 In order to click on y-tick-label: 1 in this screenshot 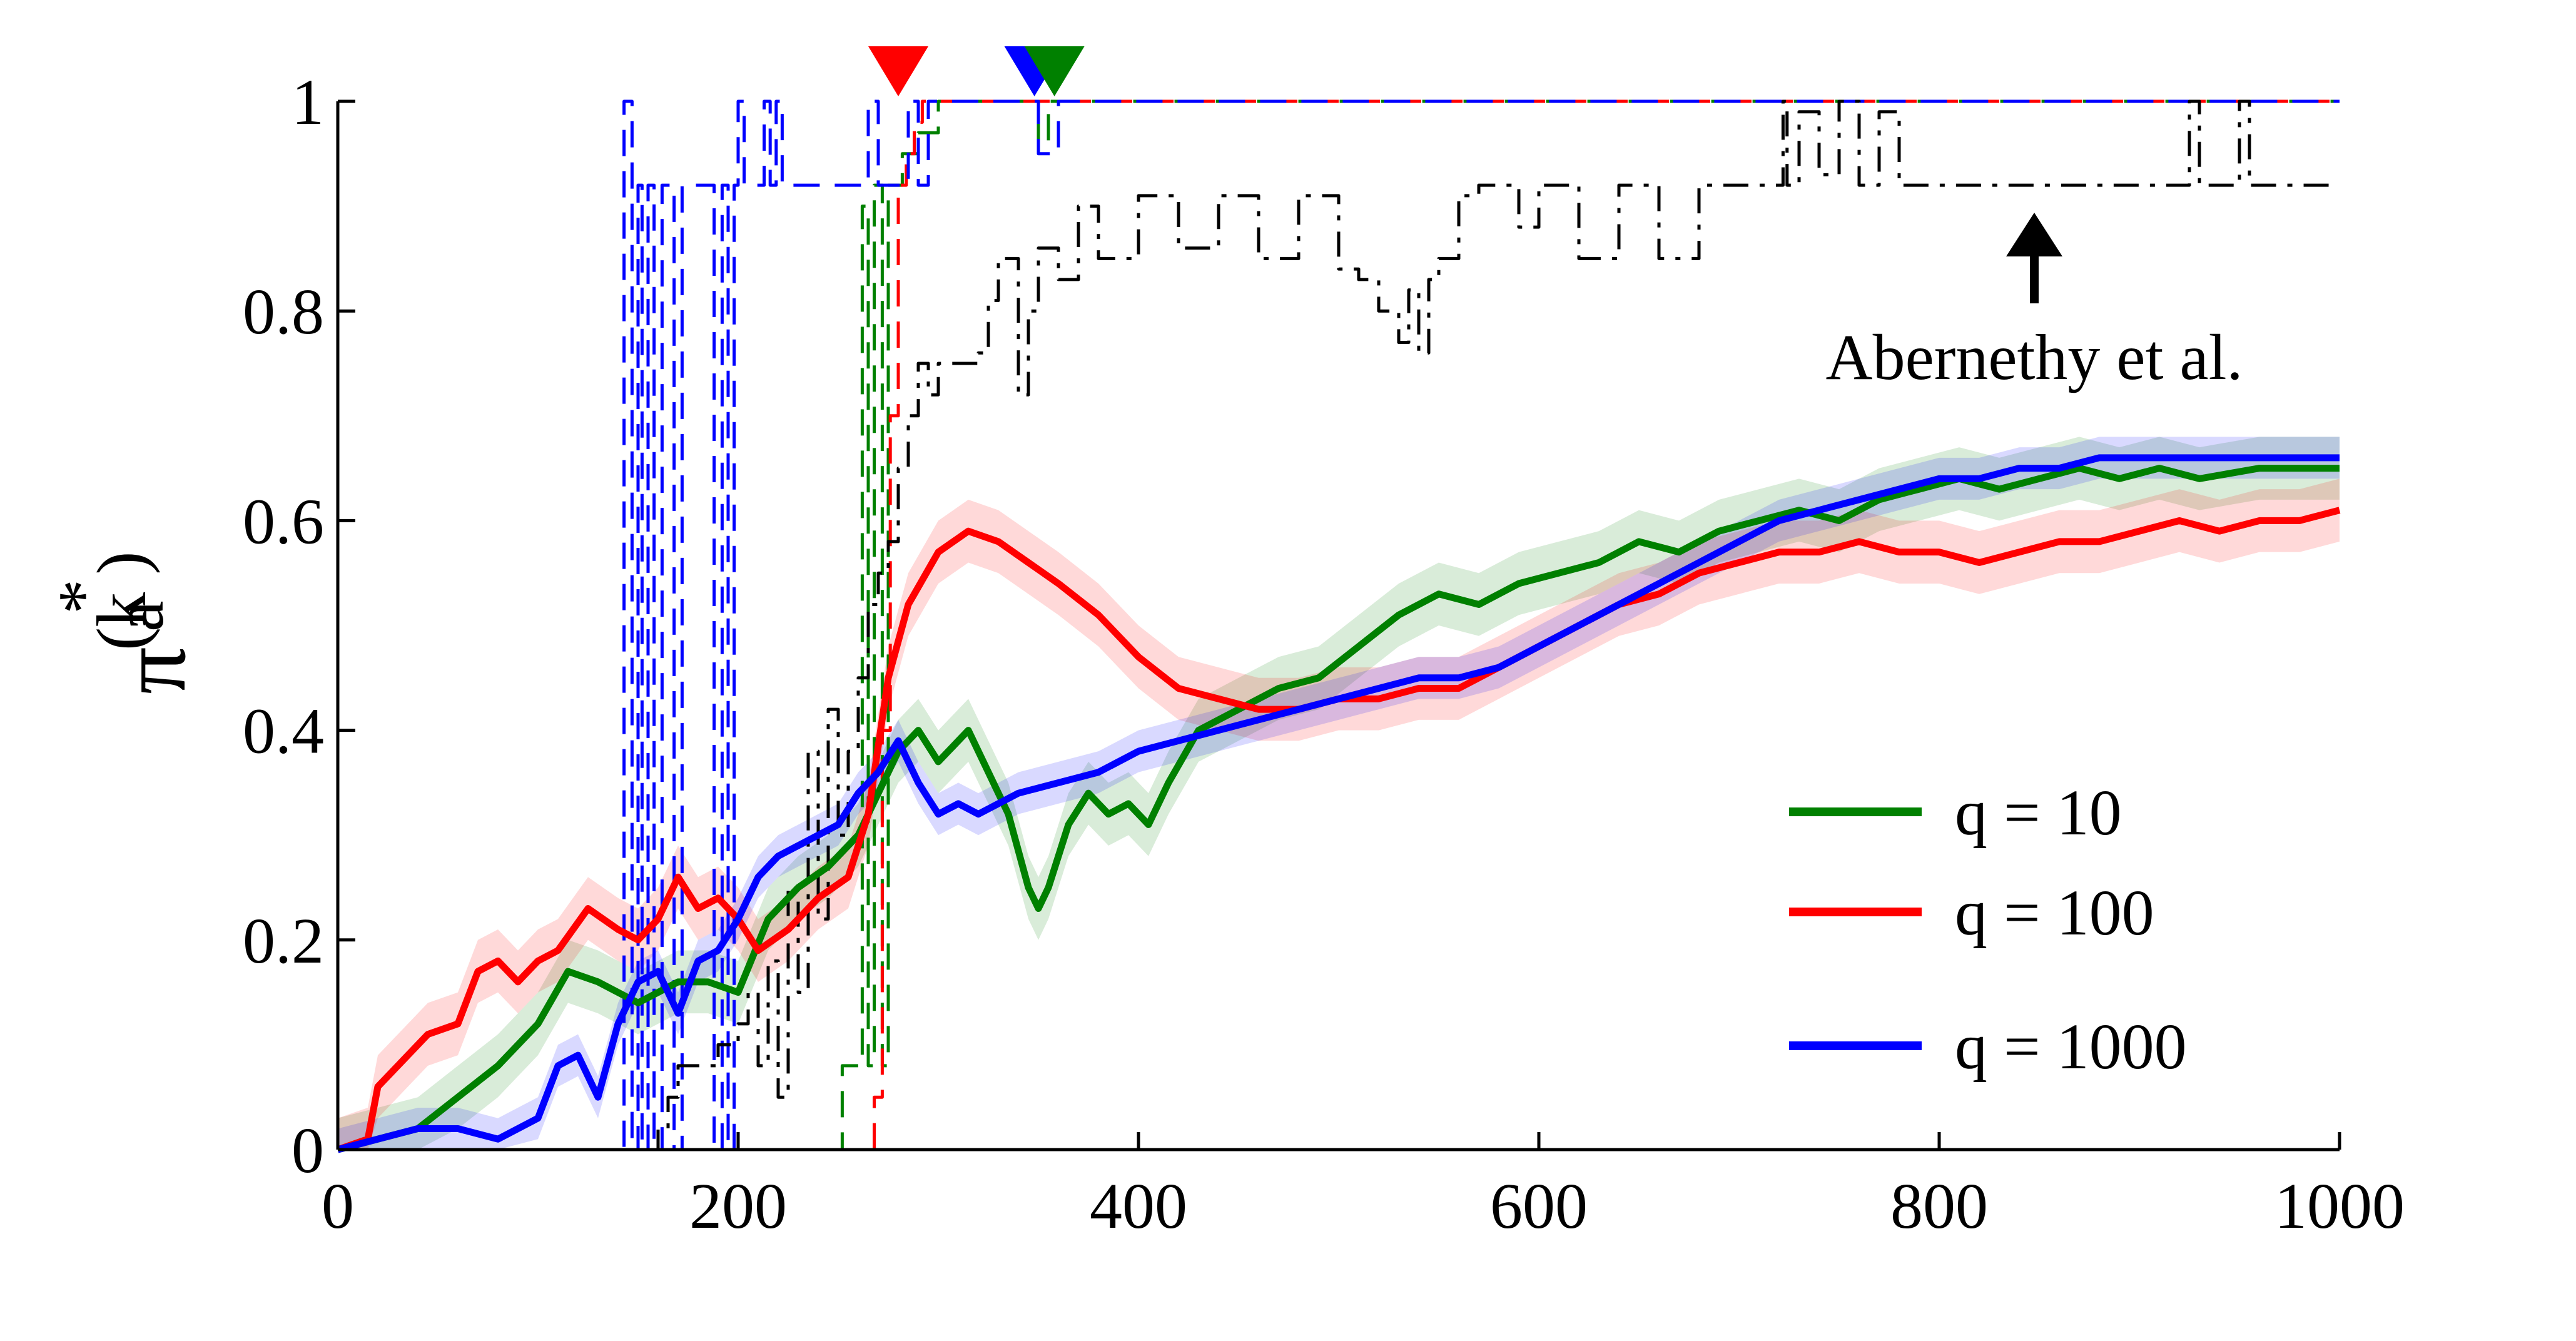, I will do `click(308, 102)`.